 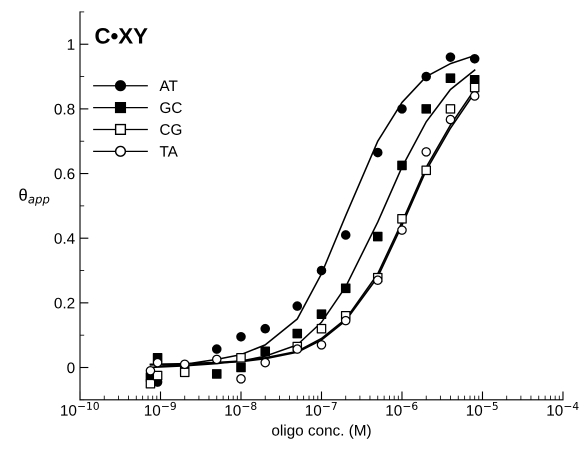 I want to click on x-tick-label: 10$^{−8}$, so click(x=240, y=409).